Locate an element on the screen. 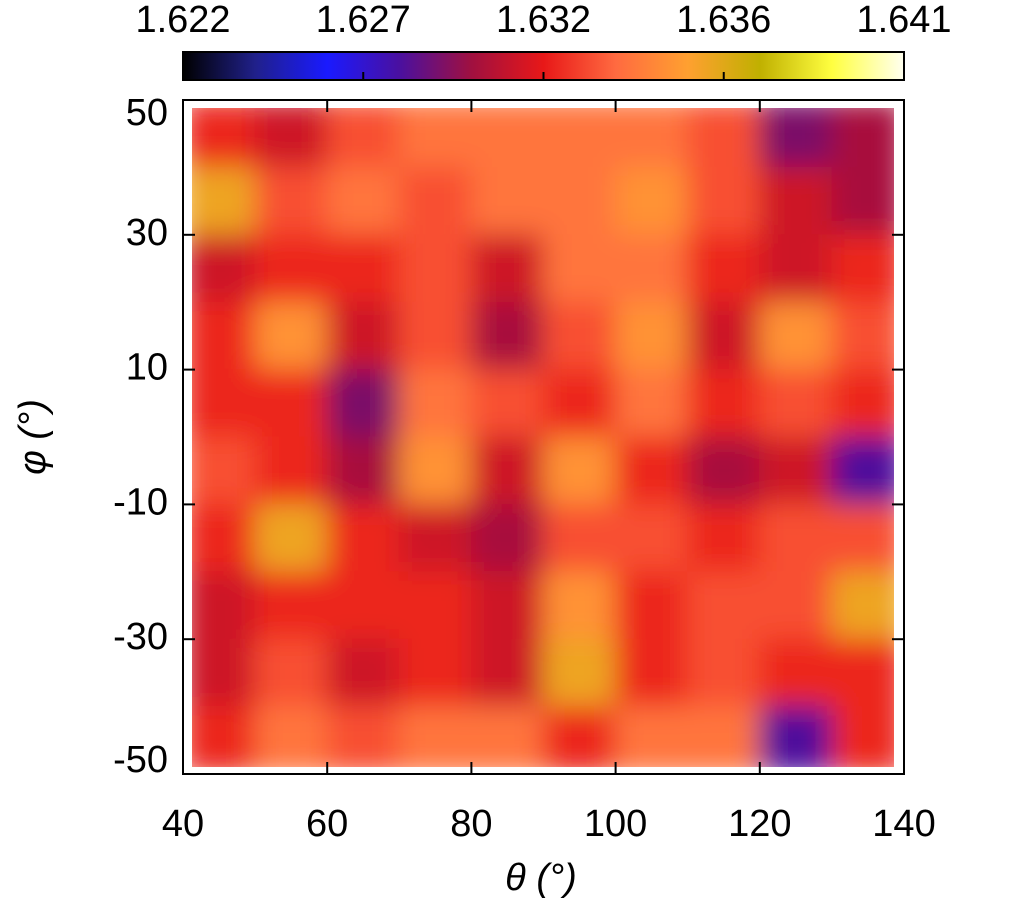 This screenshot has height=912, width=1020. x-tick-label: 60 is located at coordinates (327, 824).